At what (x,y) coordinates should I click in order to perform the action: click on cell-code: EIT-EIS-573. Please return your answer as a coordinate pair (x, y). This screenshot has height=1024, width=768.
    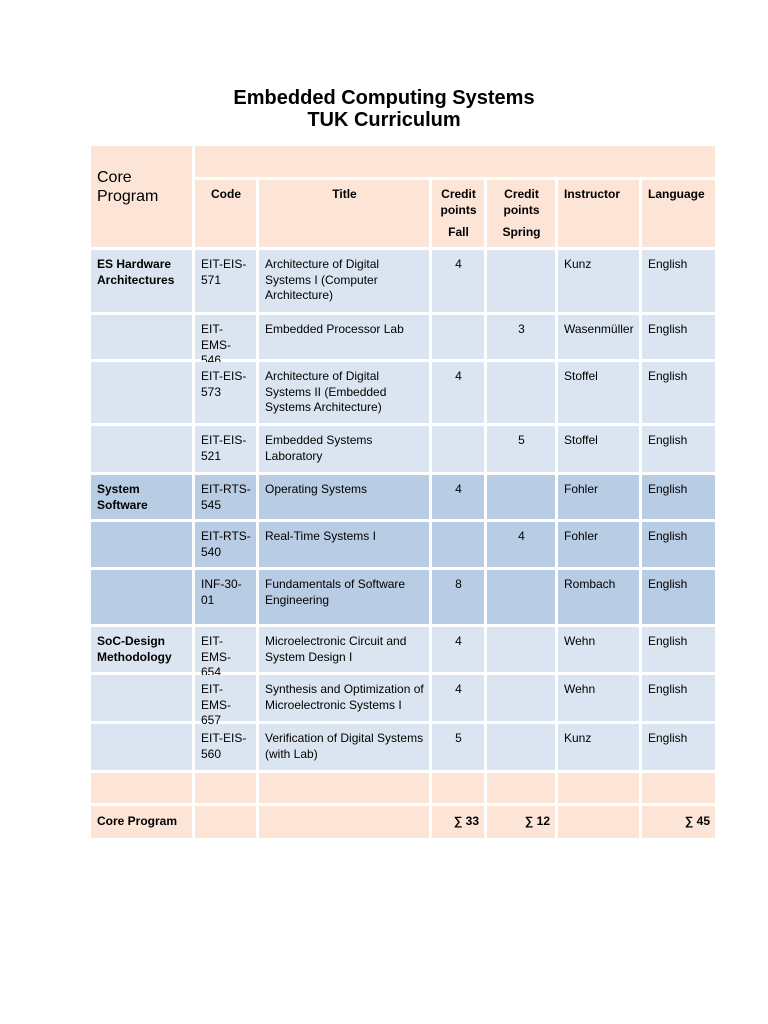
    Looking at the image, I should click on (225, 392).